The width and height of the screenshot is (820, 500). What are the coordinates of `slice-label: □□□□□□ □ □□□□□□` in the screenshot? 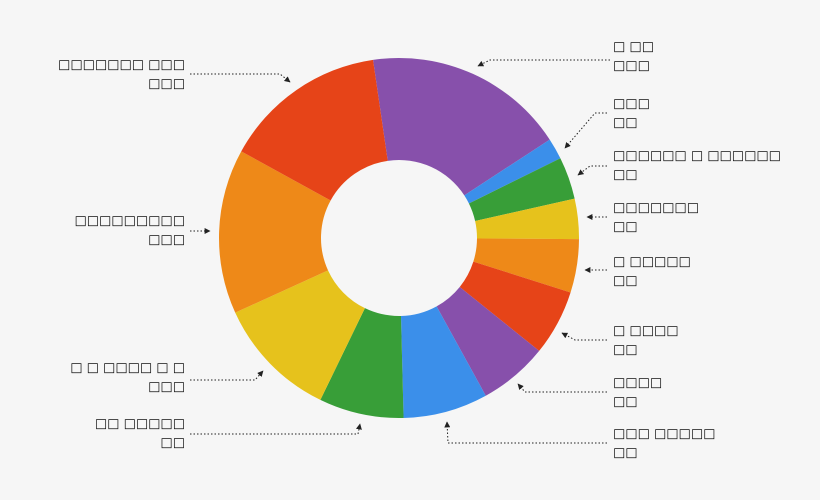 It's located at (697, 156).